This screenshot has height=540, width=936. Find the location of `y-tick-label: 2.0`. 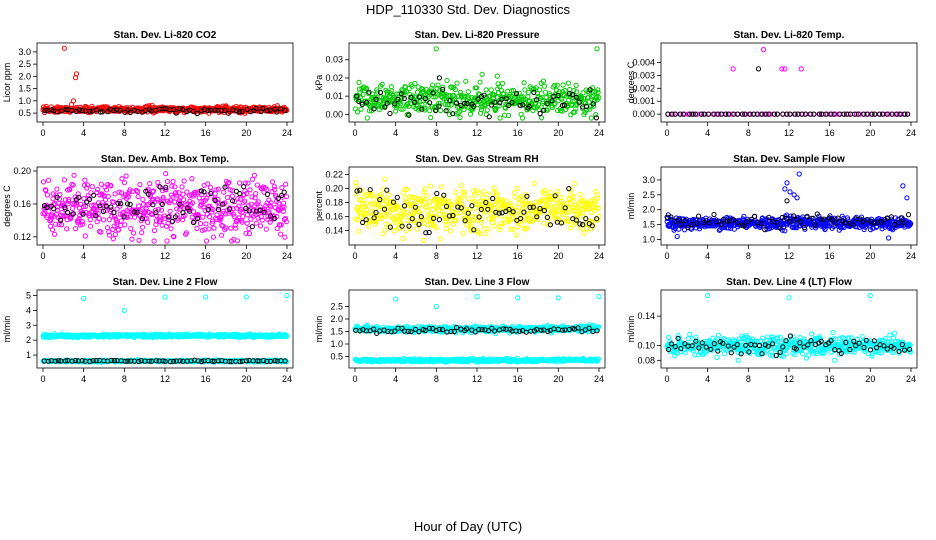

y-tick-label: 2.0 is located at coordinates (24, 76).